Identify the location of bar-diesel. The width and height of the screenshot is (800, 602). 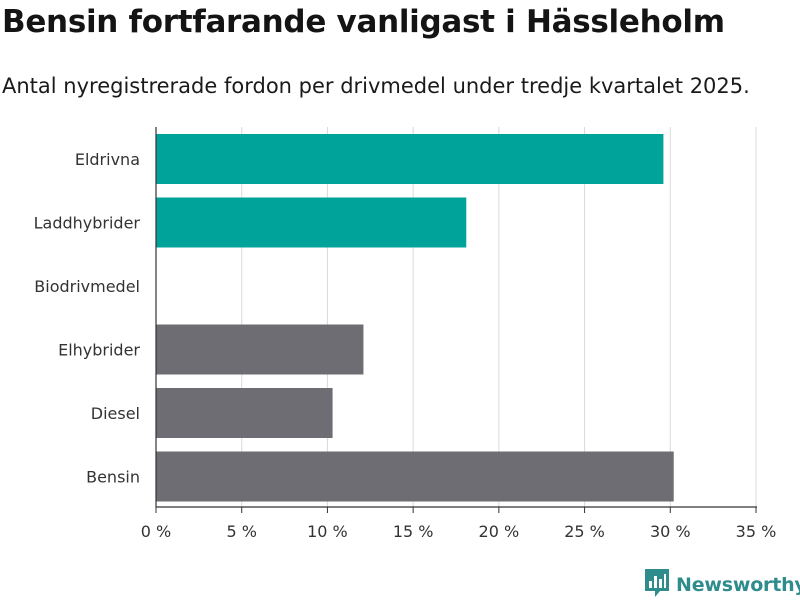
(244, 413).